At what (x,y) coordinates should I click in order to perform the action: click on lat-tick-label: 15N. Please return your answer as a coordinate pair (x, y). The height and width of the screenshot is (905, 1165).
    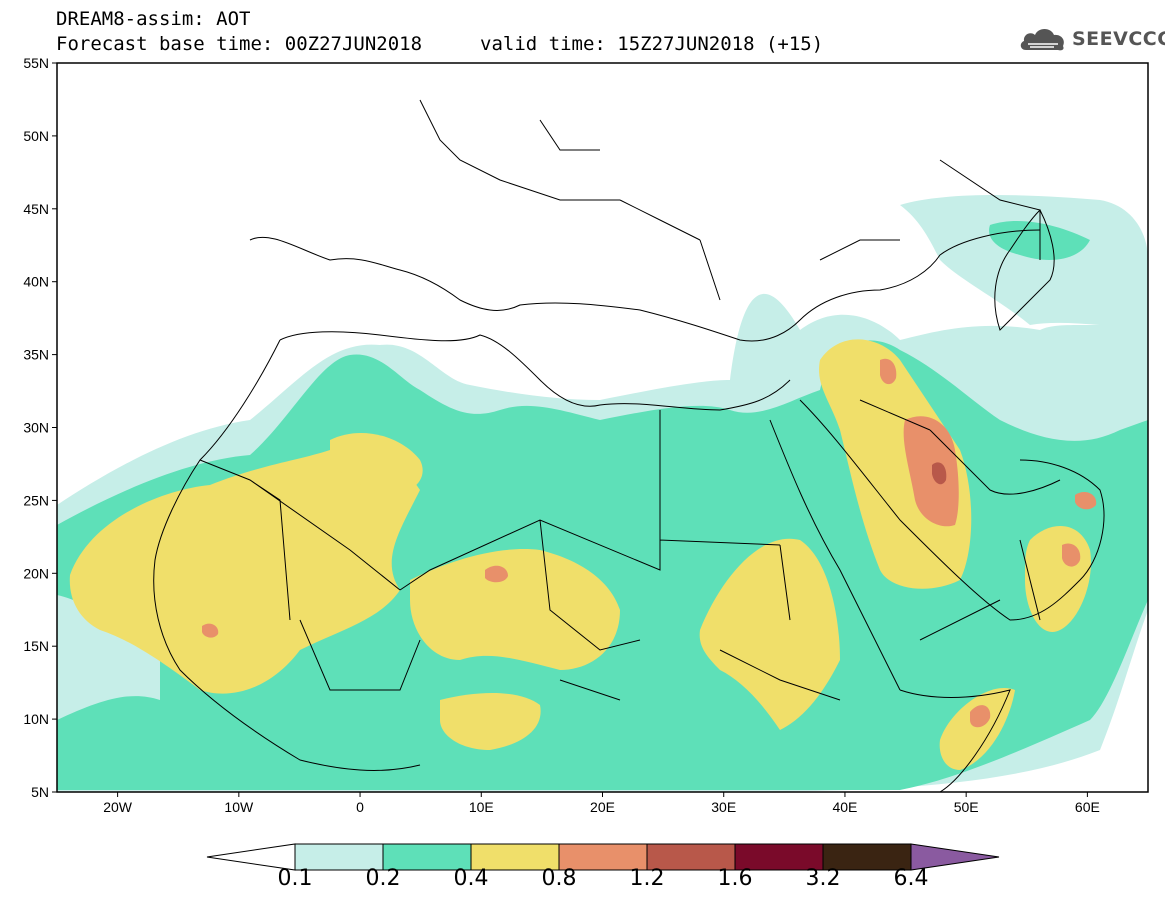
    Looking at the image, I should click on (36, 646).